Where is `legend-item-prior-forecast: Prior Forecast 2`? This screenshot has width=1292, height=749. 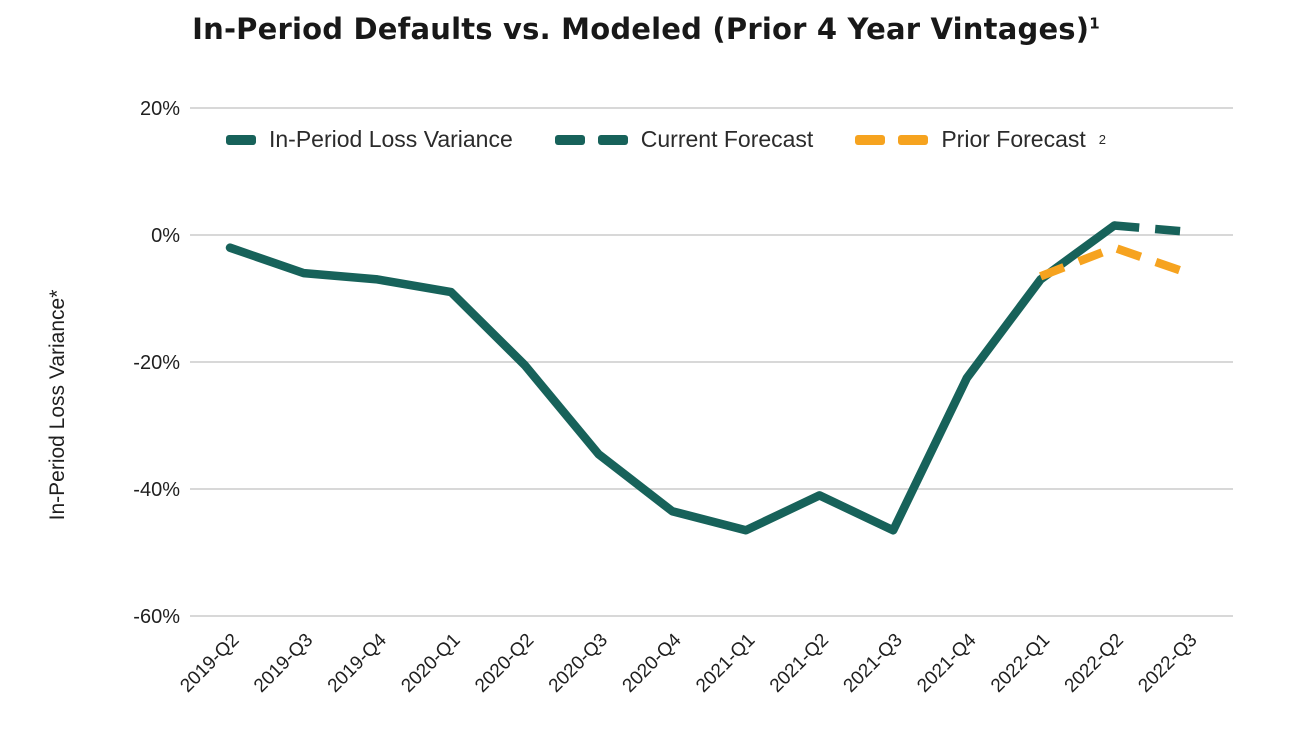
legend-item-prior-forecast: Prior Forecast 2 is located at coordinates (980, 139).